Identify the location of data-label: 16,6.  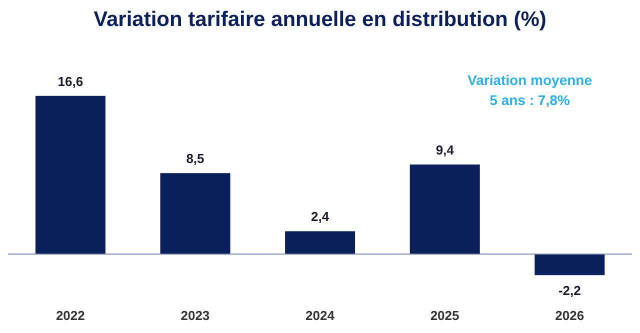
(71, 81).